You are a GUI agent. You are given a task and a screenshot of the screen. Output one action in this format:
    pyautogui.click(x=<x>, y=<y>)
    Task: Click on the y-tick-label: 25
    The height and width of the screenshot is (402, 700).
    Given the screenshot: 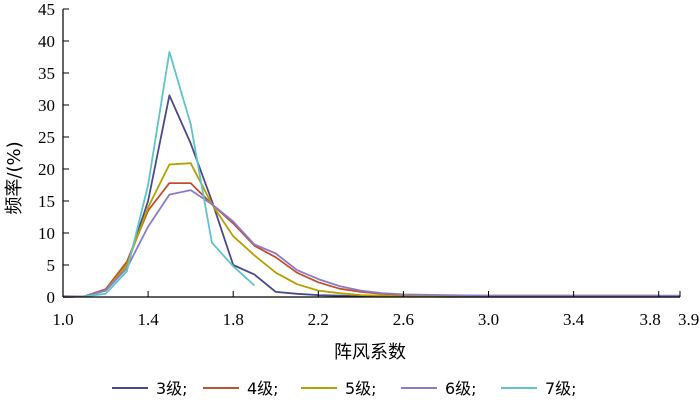 What is the action you would take?
    pyautogui.click(x=46, y=137)
    